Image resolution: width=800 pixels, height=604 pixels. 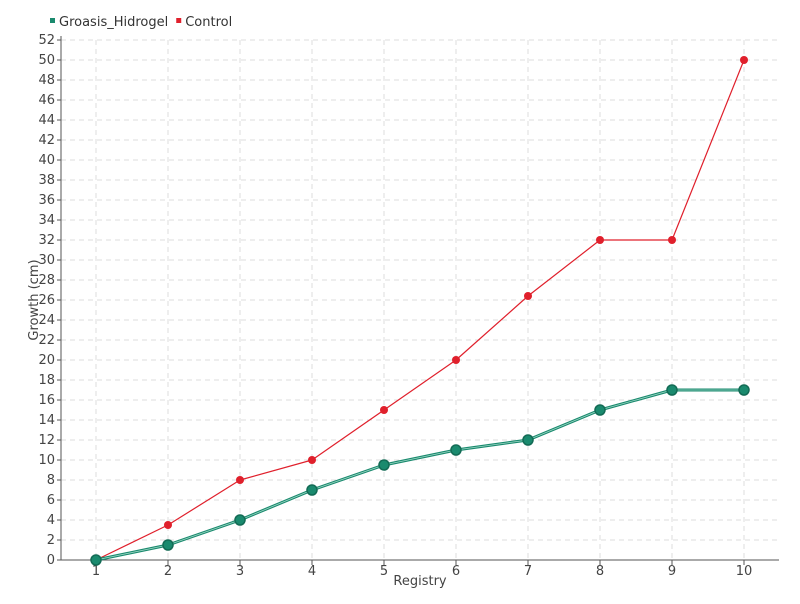 What do you see at coordinates (46, 420) in the screenshot?
I see `y-tick-label: 14` at bounding box center [46, 420].